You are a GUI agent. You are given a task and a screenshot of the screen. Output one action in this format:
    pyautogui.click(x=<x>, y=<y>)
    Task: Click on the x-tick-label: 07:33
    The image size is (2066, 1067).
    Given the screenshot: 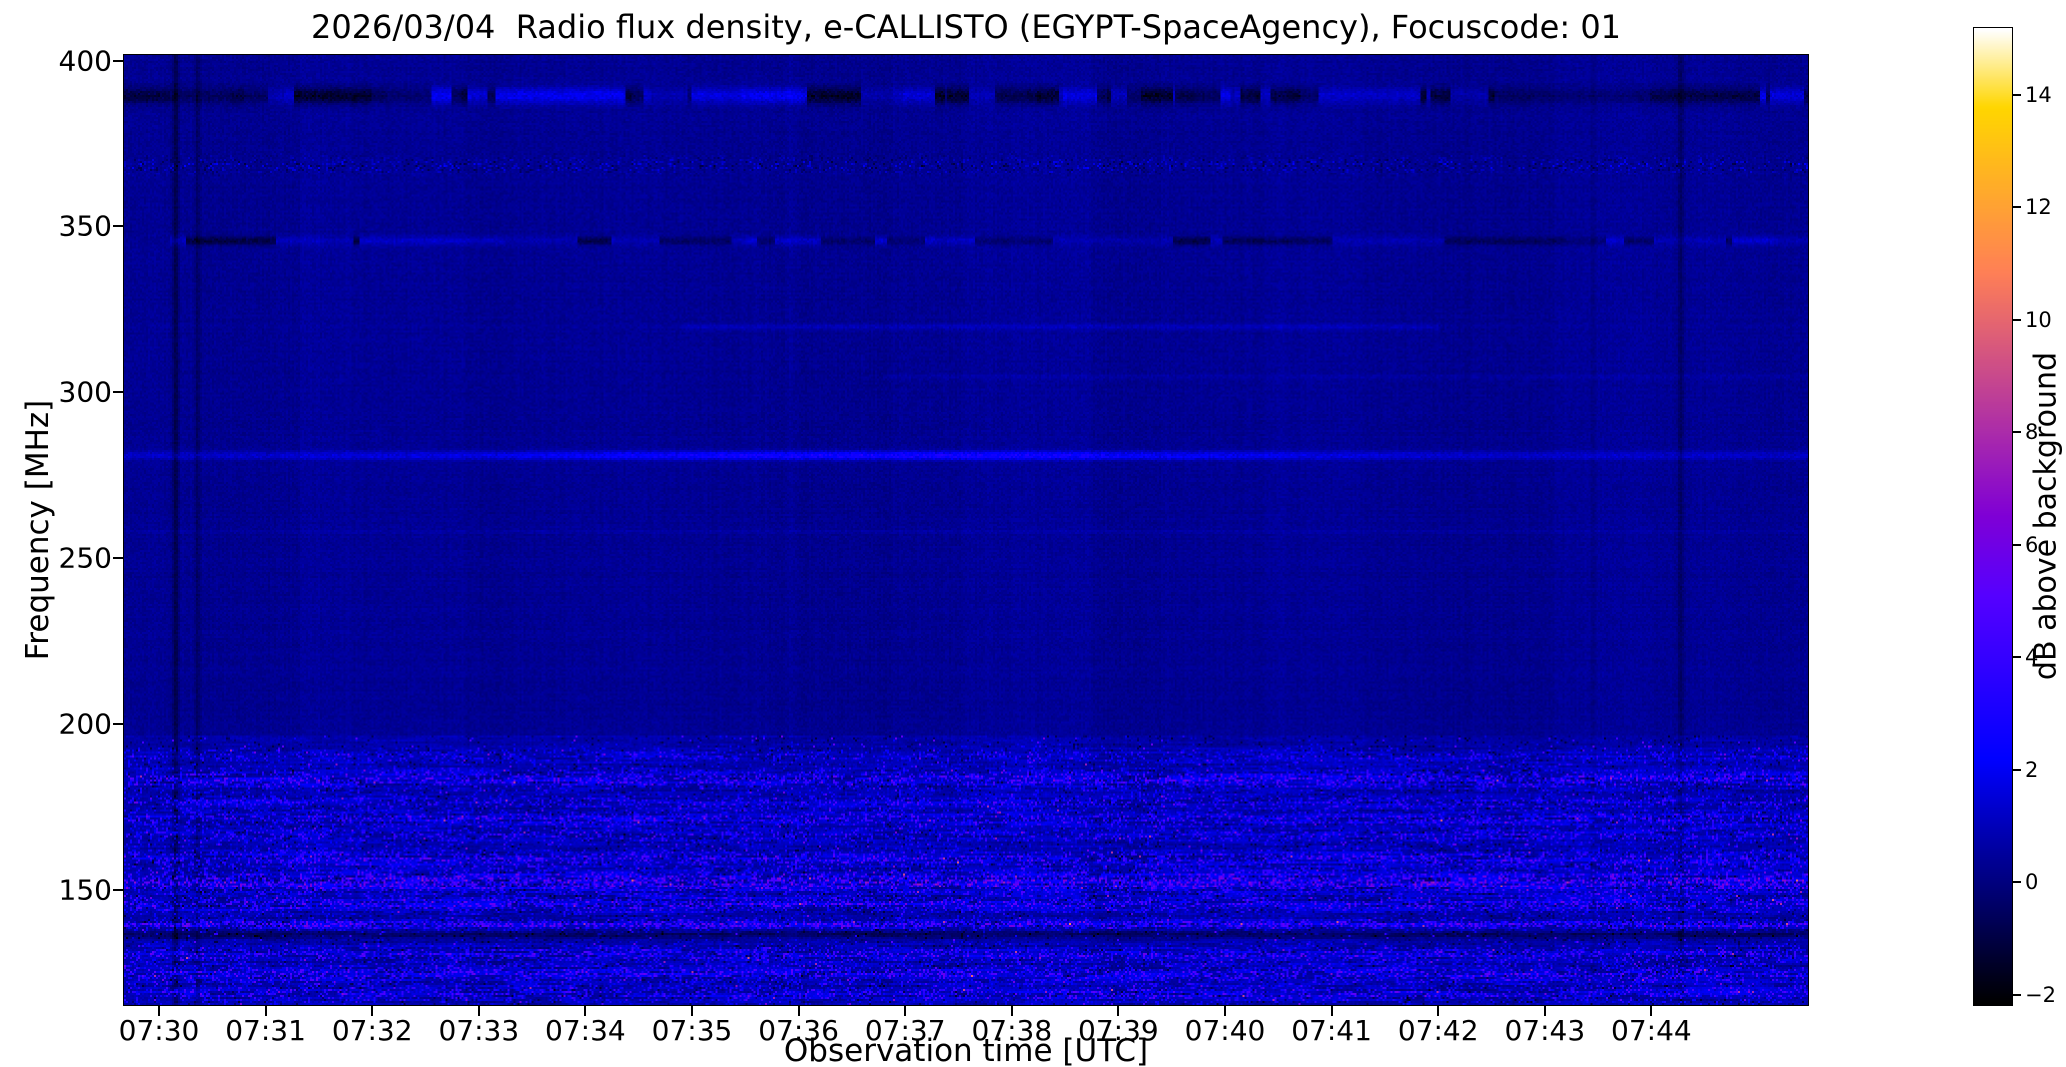 What is the action you would take?
    pyautogui.click(x=479, y=1030)
    